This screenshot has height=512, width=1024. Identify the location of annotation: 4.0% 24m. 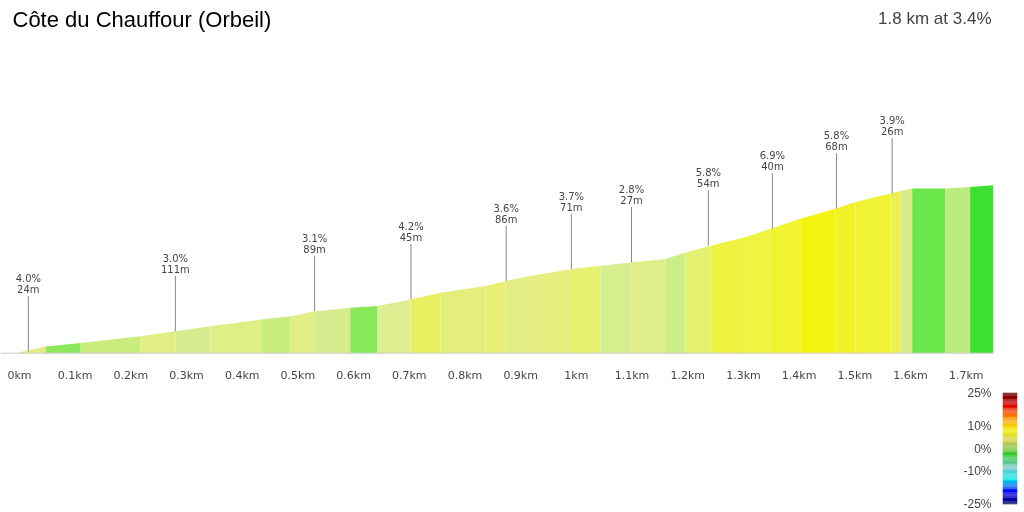
(28, 284).